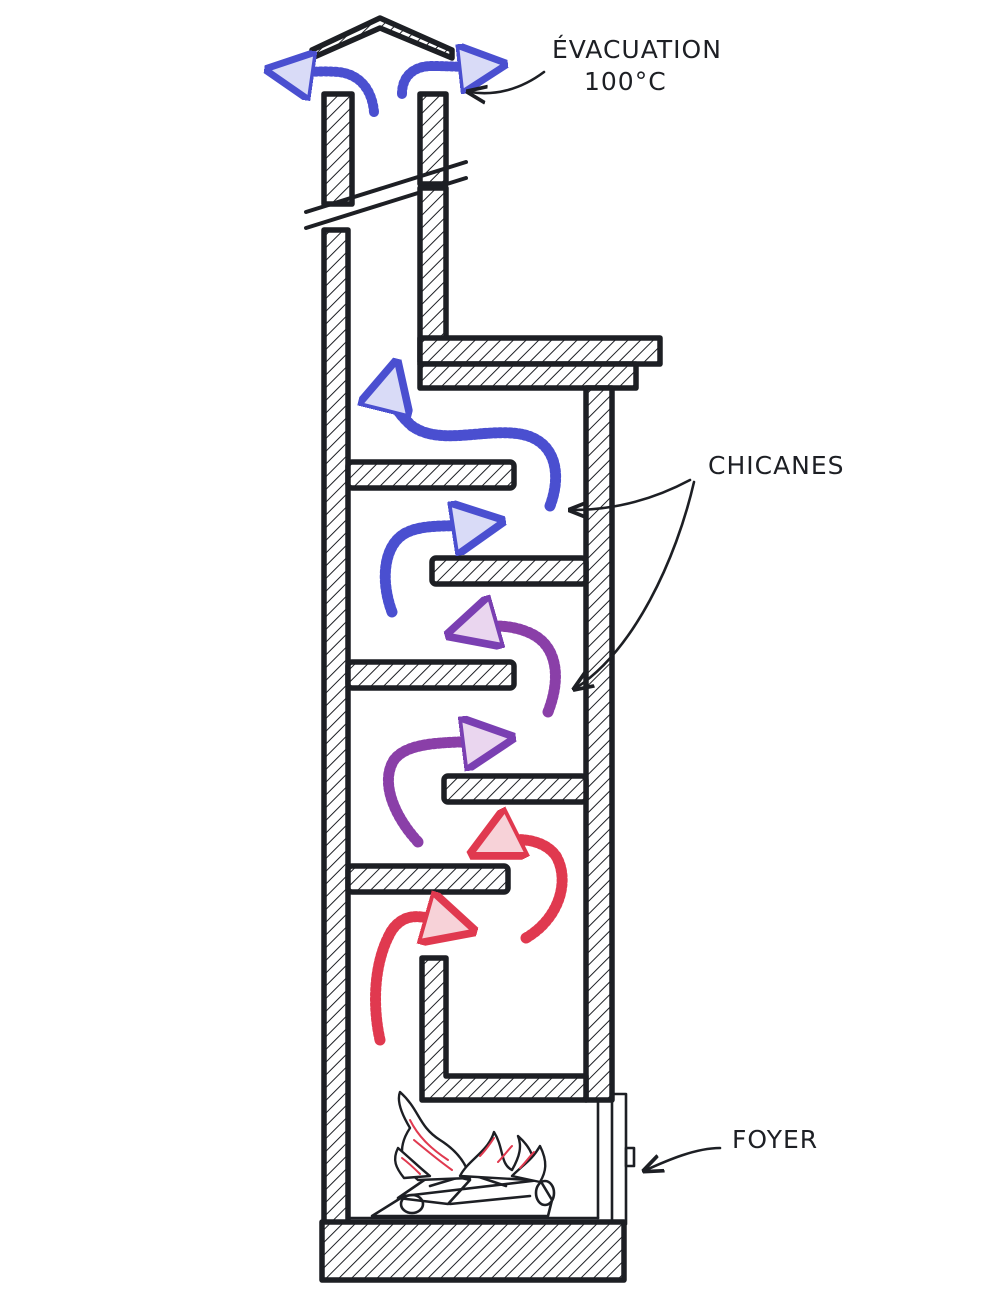  I want to click on firebox-inner-wall, so click(504, 1029).